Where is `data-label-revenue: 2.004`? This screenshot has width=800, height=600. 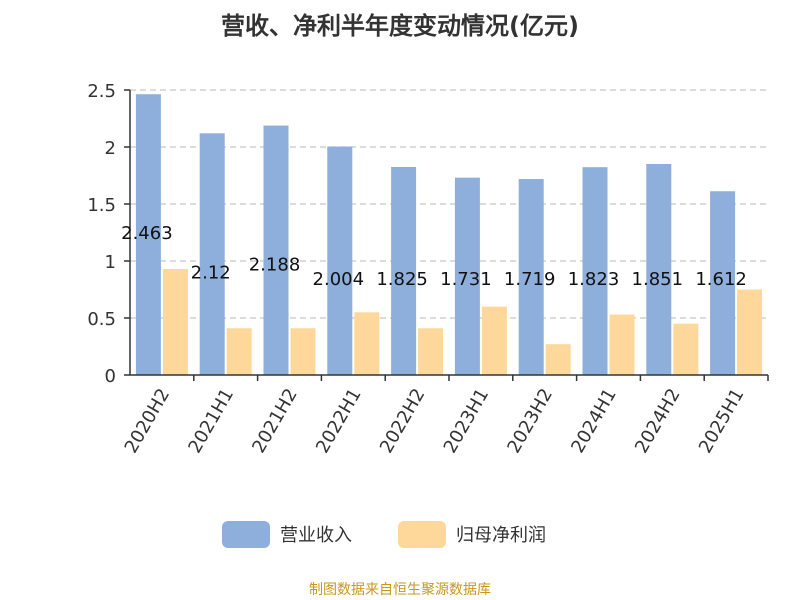
data-label-revenue: 2.004 is located at coordinates (339, 279).